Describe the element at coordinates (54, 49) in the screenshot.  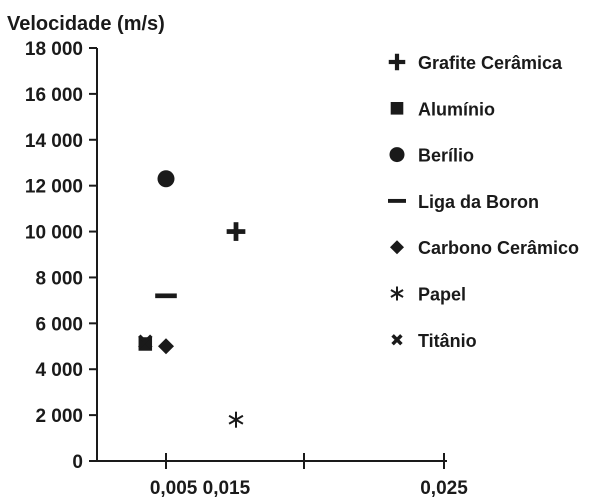
I see `y-tick-label: 18 000` at that location.